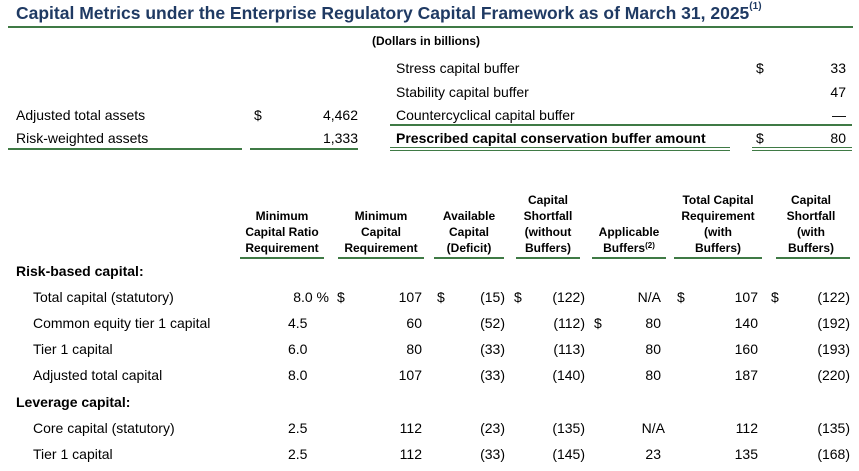  Describe the element at coordinates (492, 297) in the screenshot. I see `cell-available: (15)` at that location.